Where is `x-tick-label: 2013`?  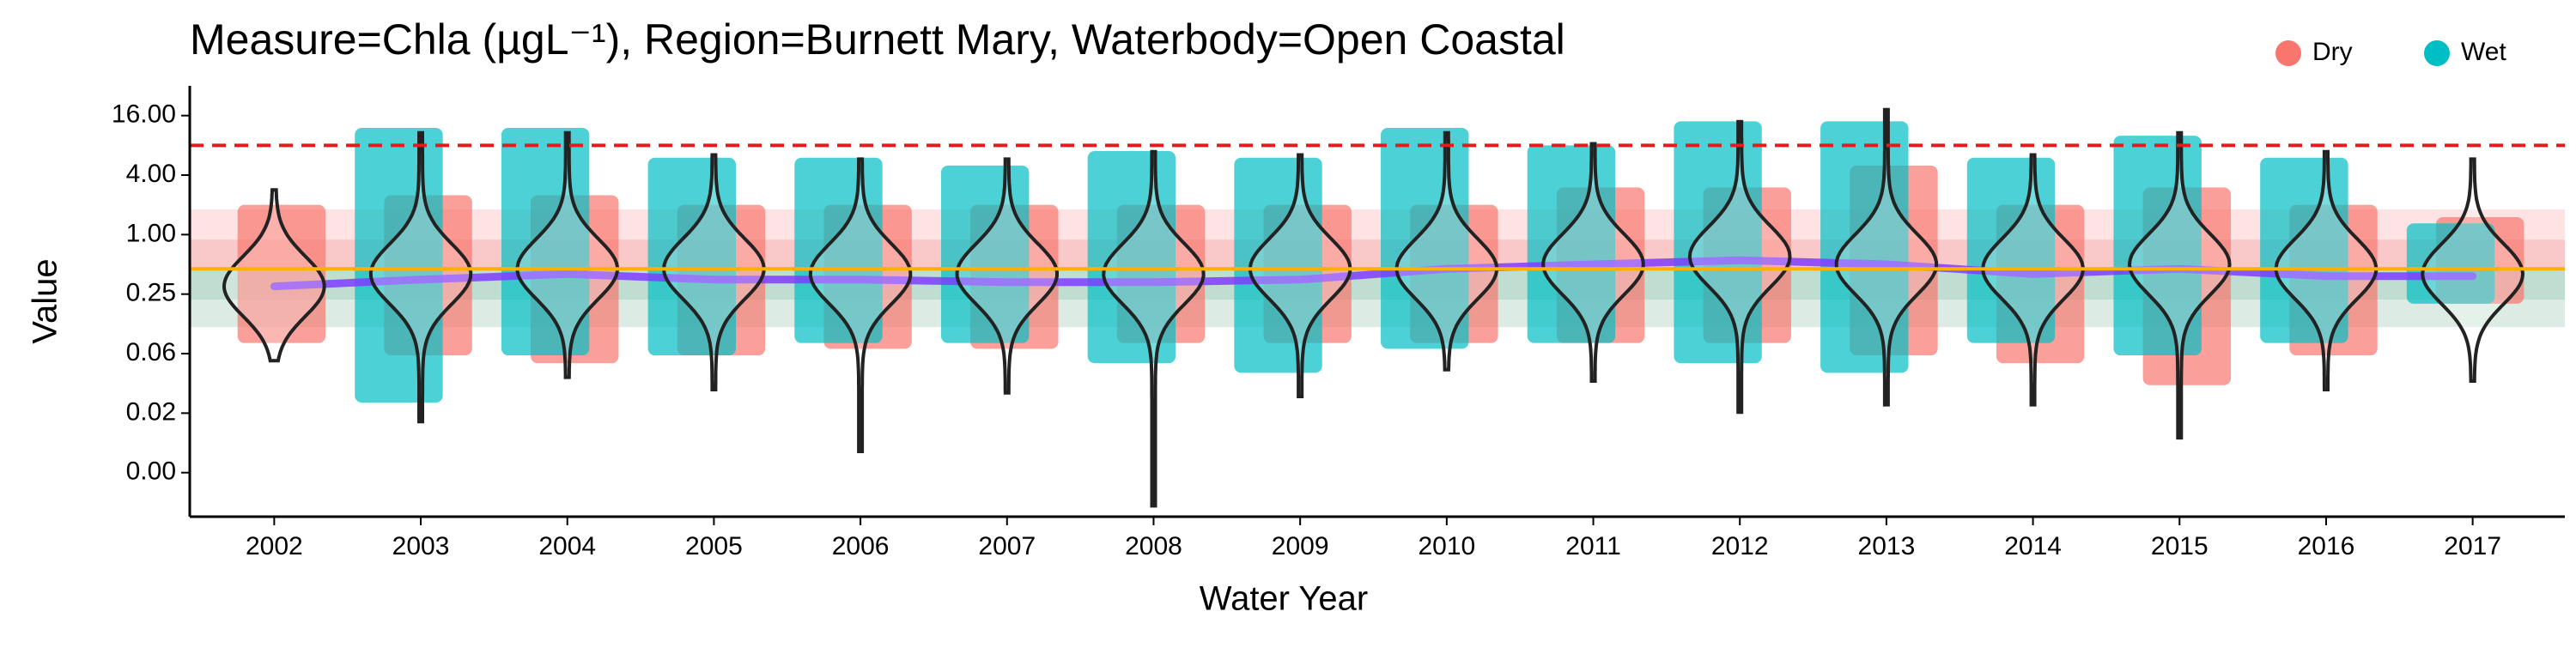
x-tick-label: 2013 is located at coordinates (1887, 546).